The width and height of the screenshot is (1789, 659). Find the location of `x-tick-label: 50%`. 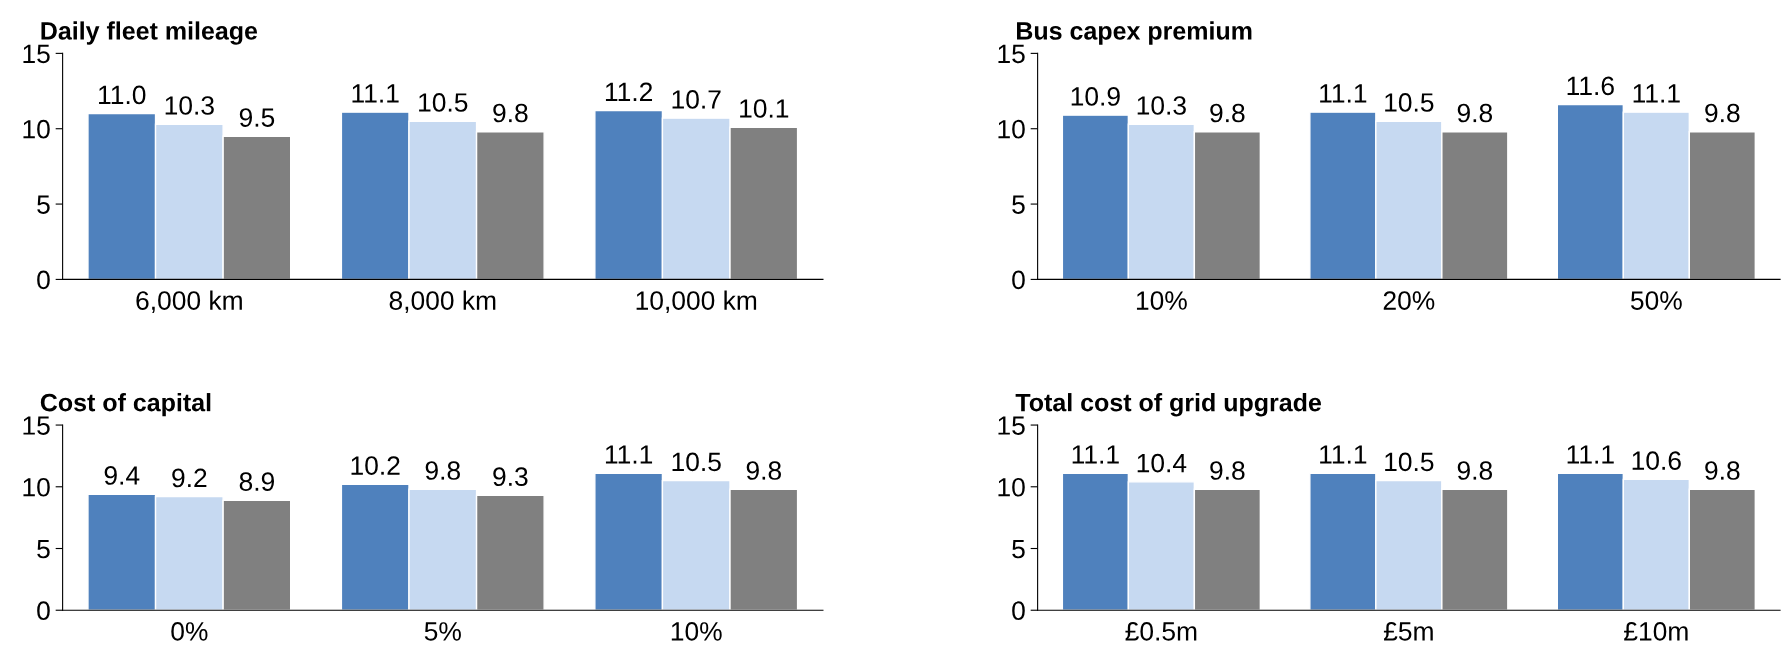

x-tick-label: 50% is located at coordinates (1656, 300).